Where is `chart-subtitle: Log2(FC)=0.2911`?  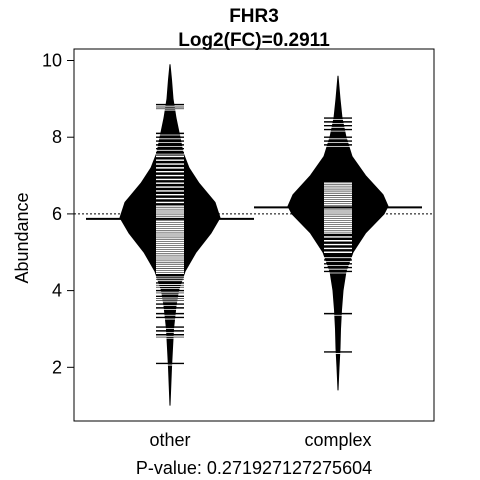
chart-subtitle: Log2(FC)=0.2911 is located at coordinates (254, 40).